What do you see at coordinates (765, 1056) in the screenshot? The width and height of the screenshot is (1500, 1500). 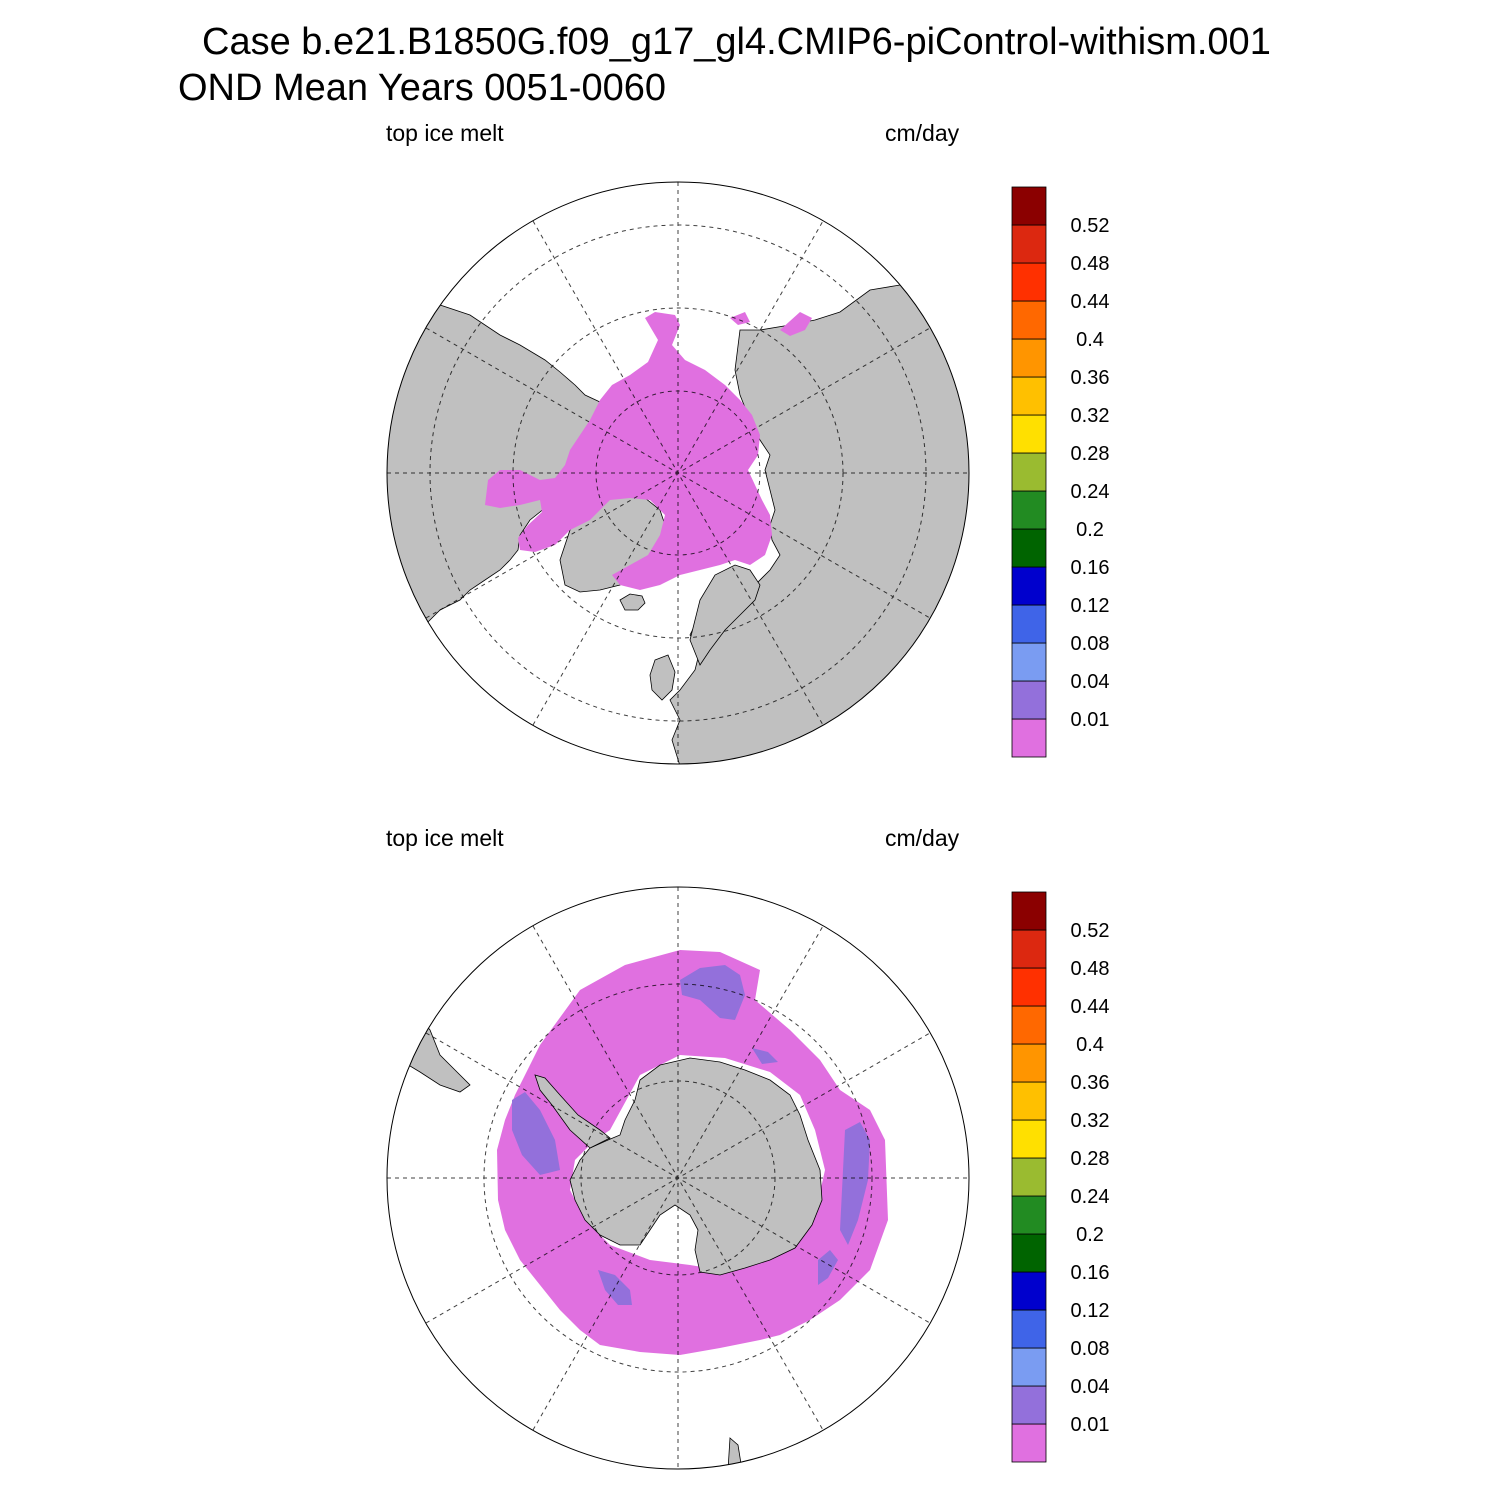 I see `melt-patch-small` at bounding box center [765, 1056].